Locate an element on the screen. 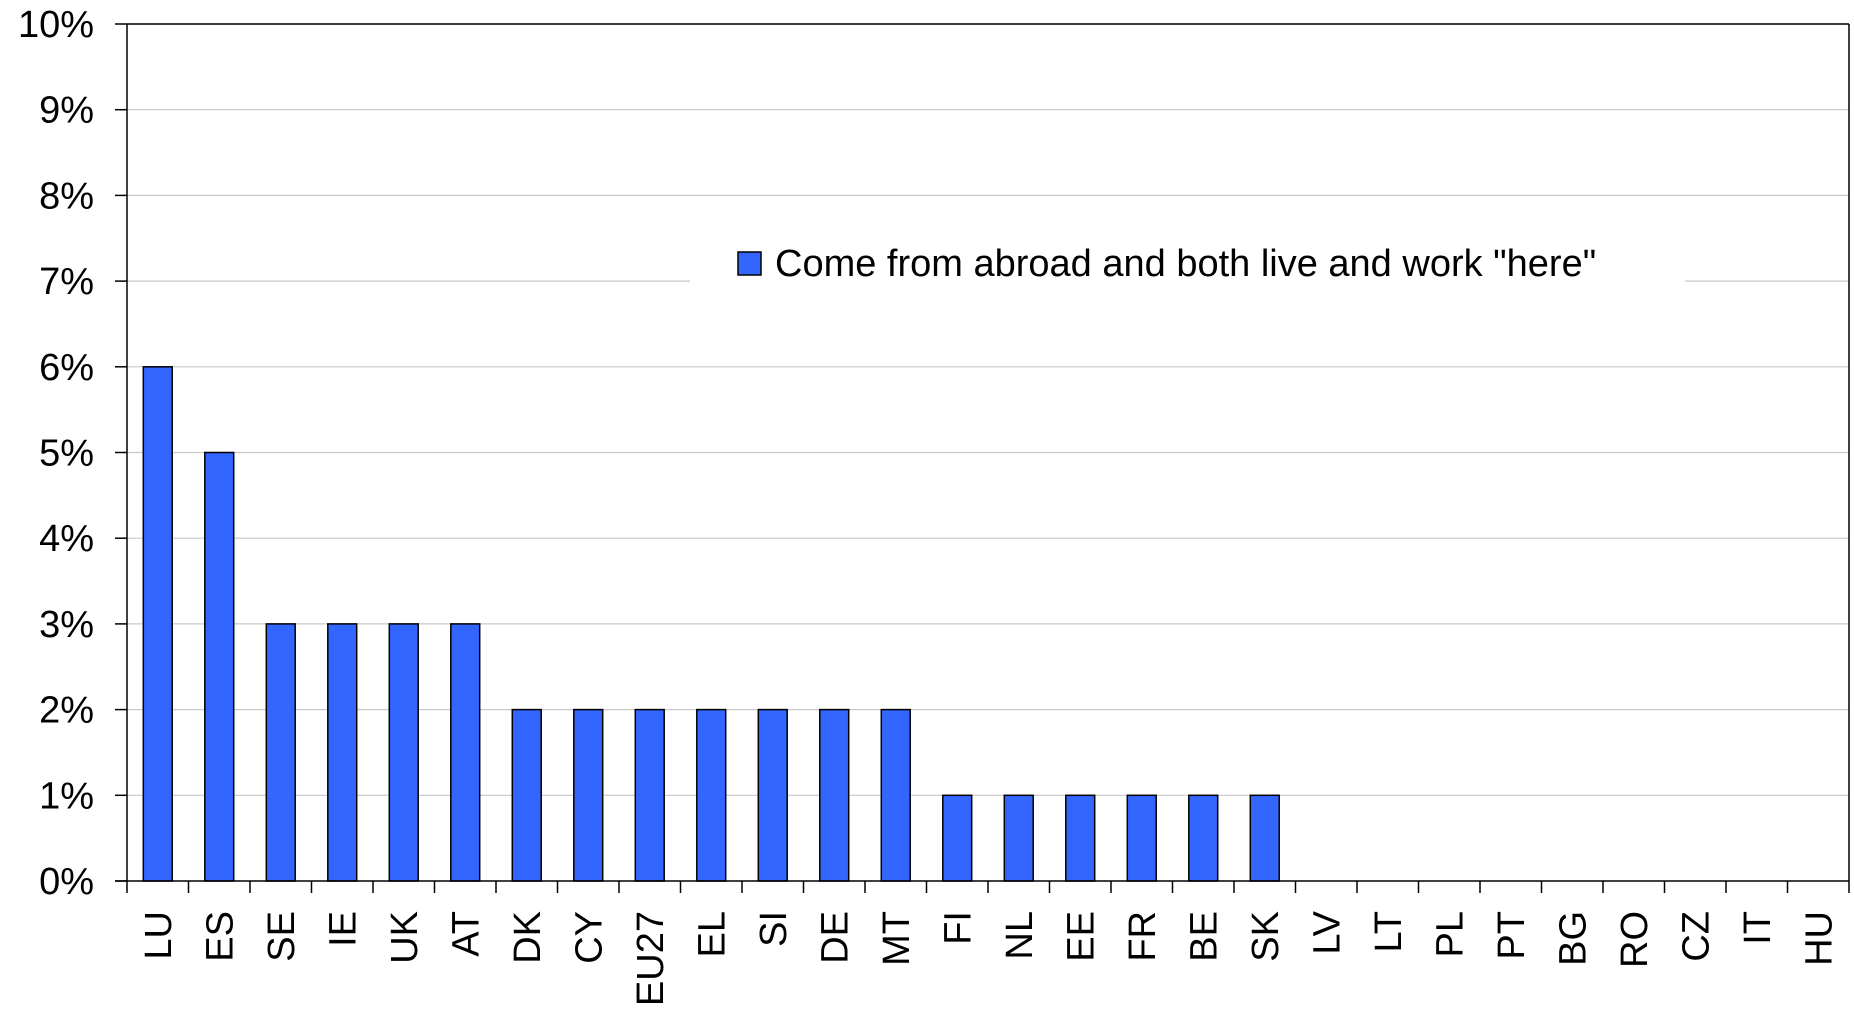  y-tick-label: 4% is located at coordinates (66, 539).